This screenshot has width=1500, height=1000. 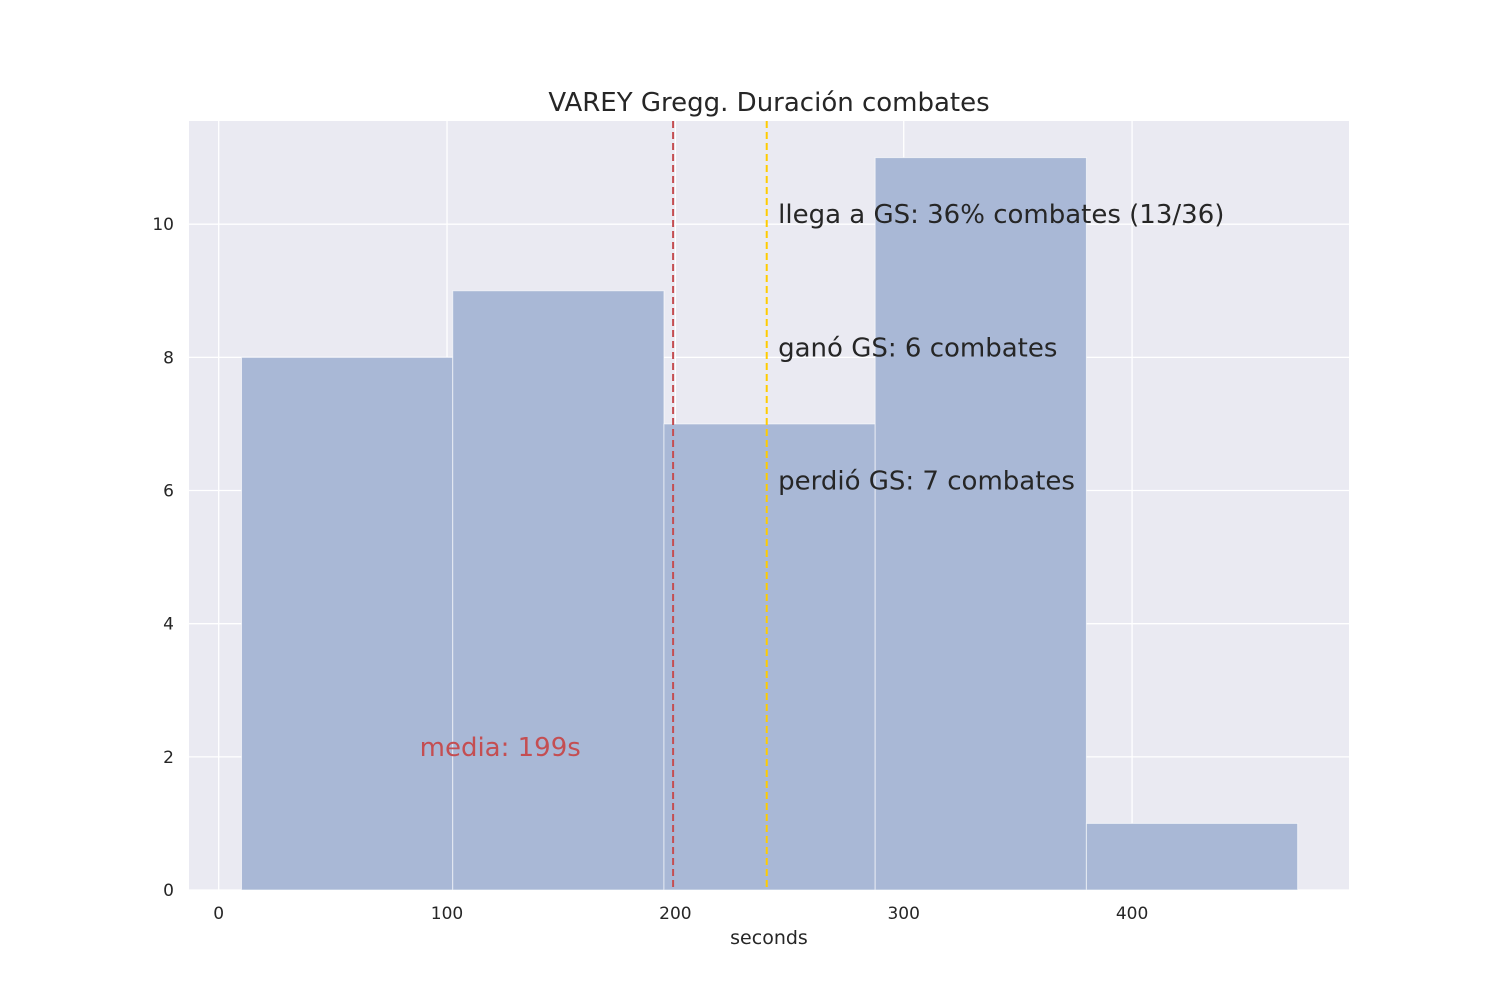 What do you see at coordinates (1001, 215) in the screenshot?
I see `annotation-text: llega a GS: 36% combates (13/36)` at bounding box center [1001, 215].